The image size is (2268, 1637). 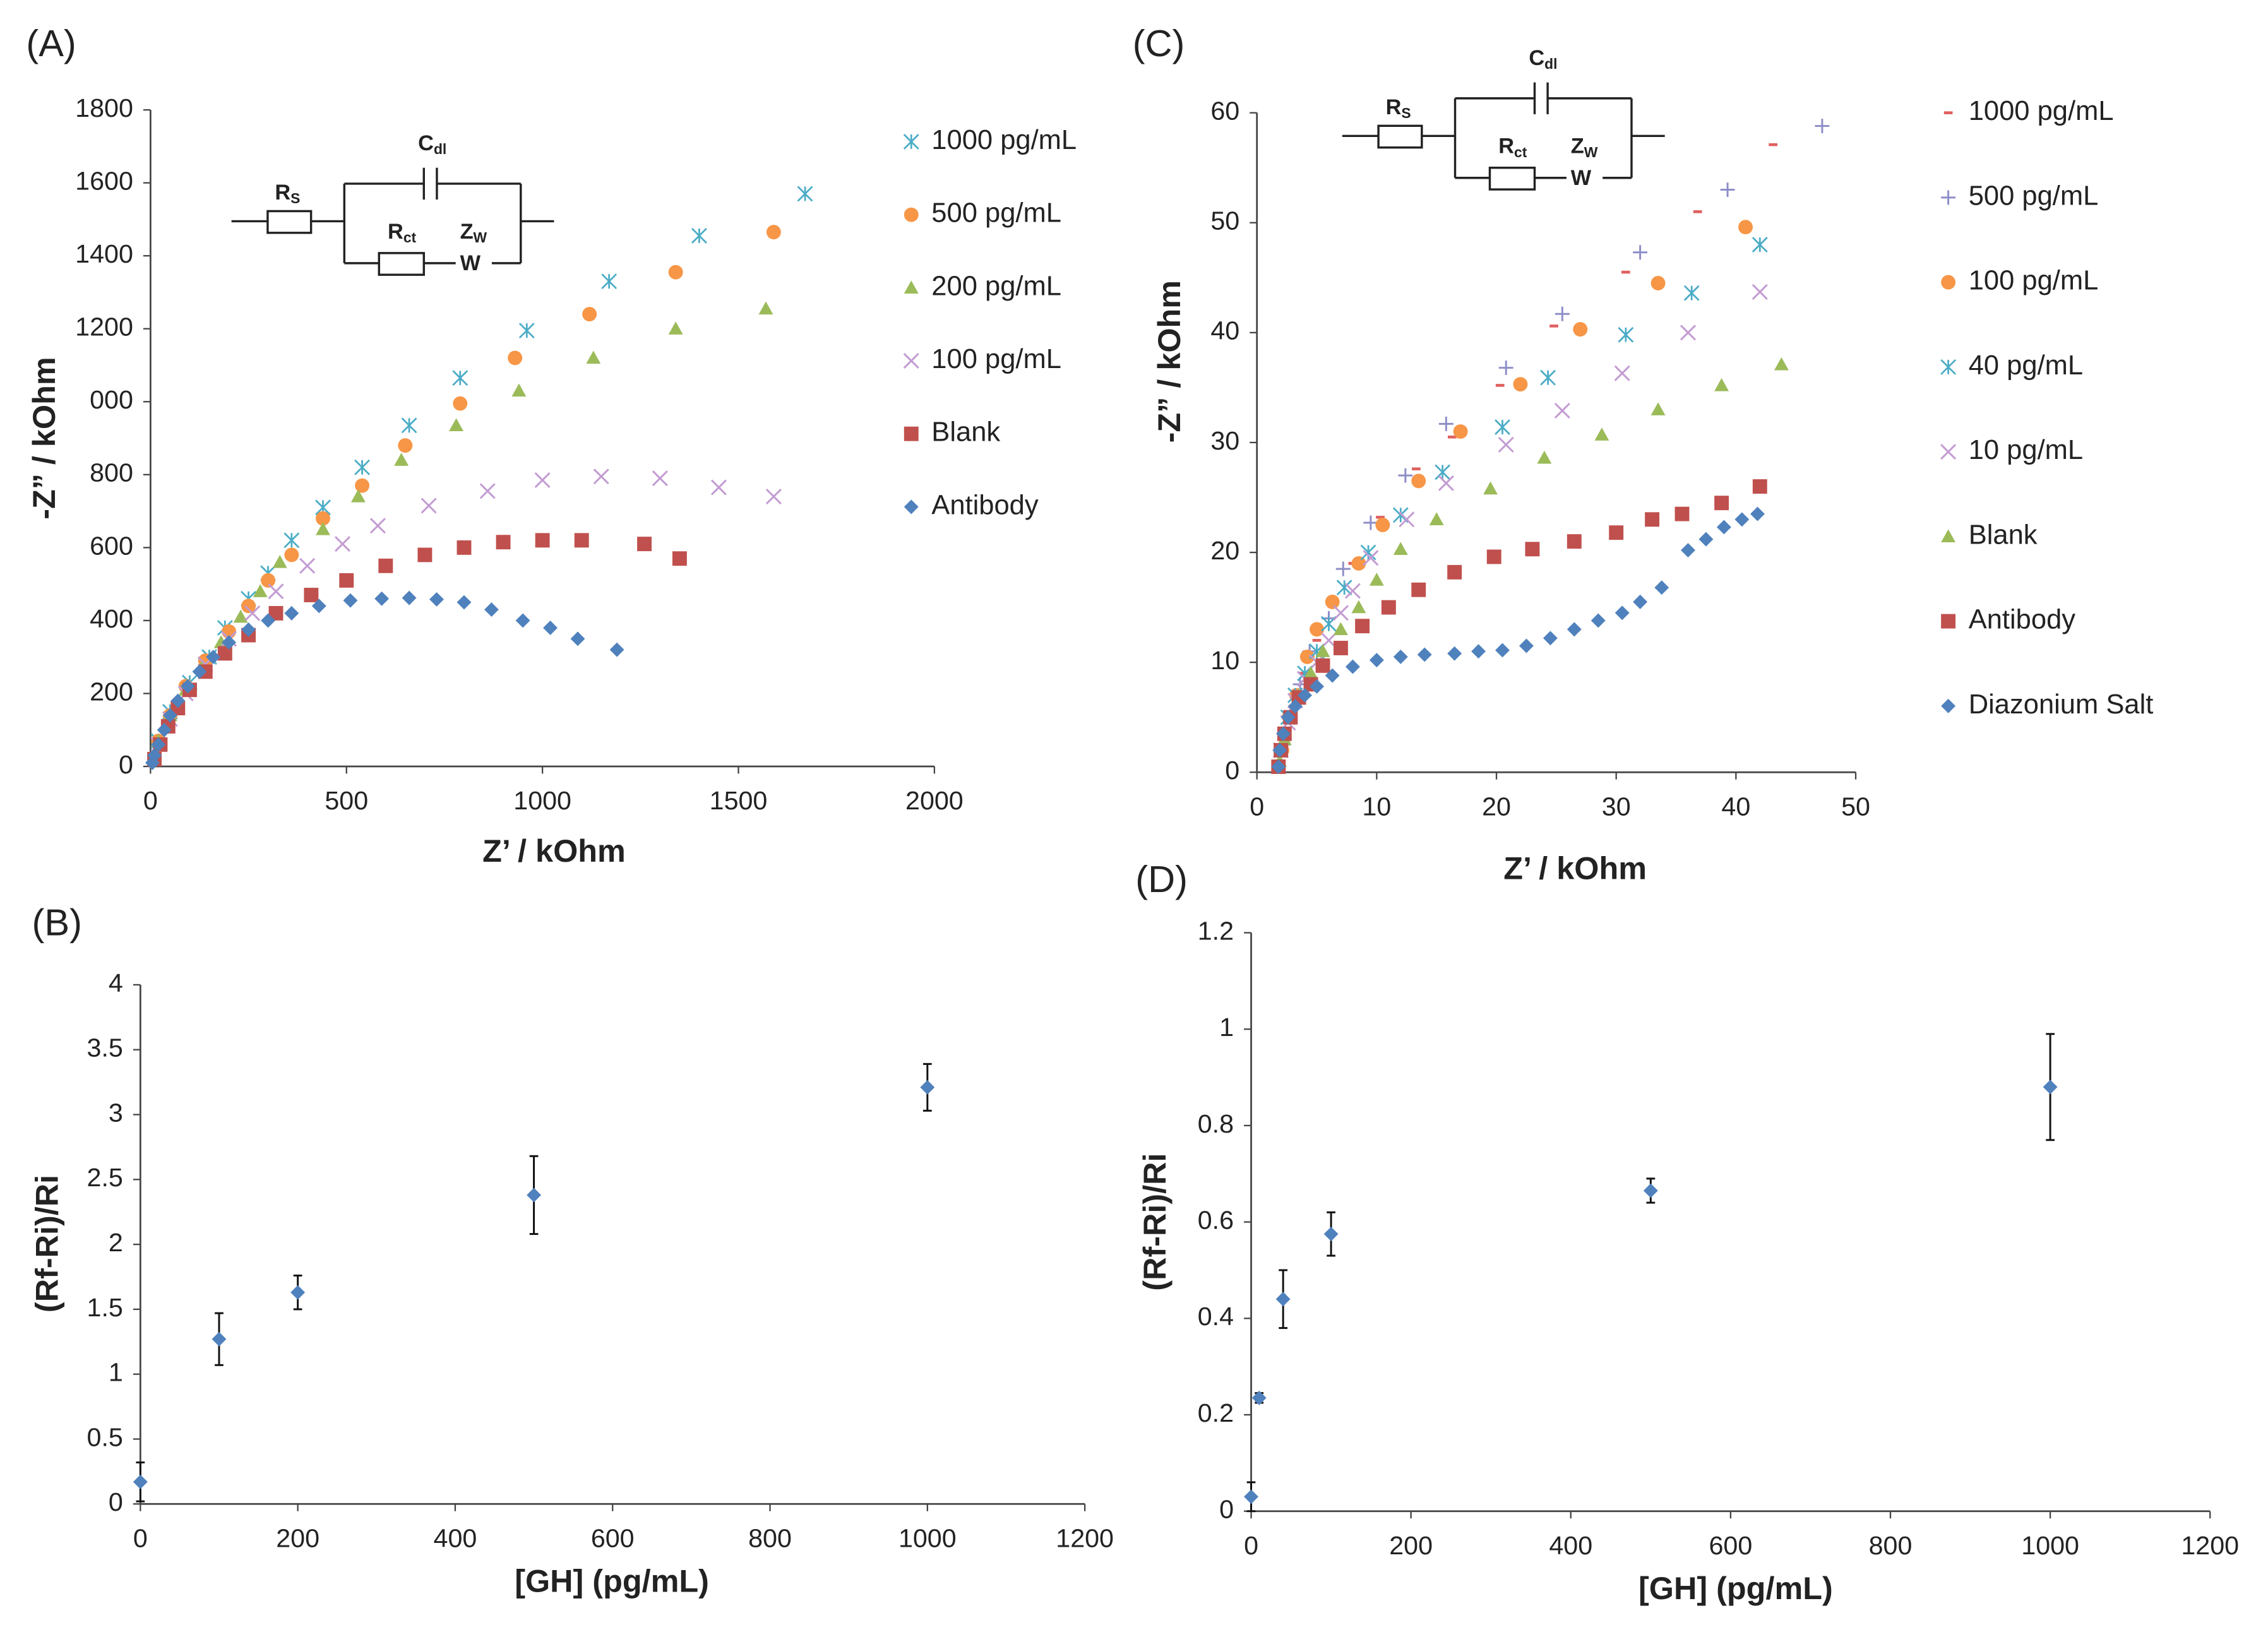 What do you see at coordinates (1376, 806) in the screenshot?
I see `x-tick-label: 10` at bounding box center [1376, 806].